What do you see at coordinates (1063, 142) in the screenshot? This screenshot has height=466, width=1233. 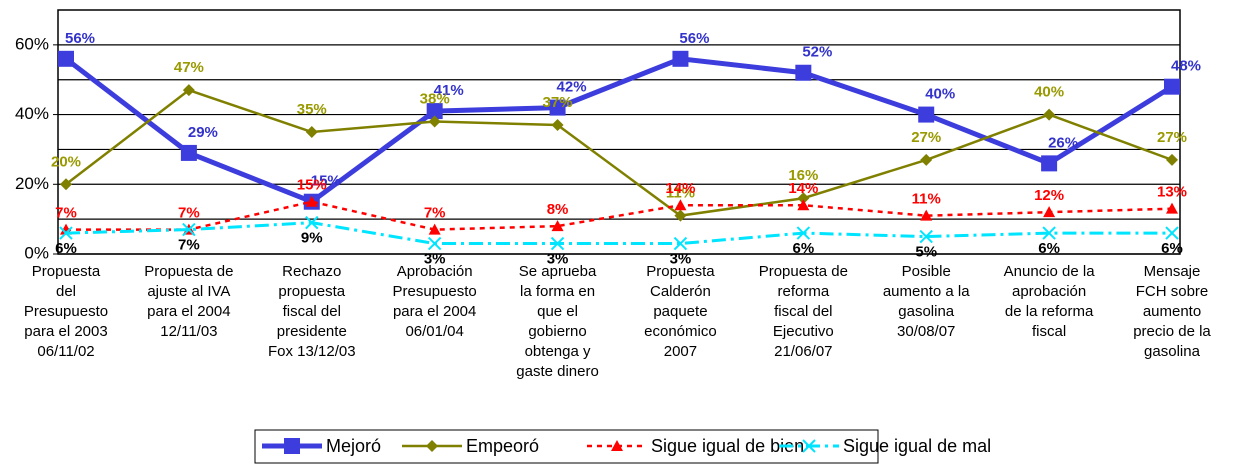 I see `data-label: 26%` at bounding box center [1063, 142].